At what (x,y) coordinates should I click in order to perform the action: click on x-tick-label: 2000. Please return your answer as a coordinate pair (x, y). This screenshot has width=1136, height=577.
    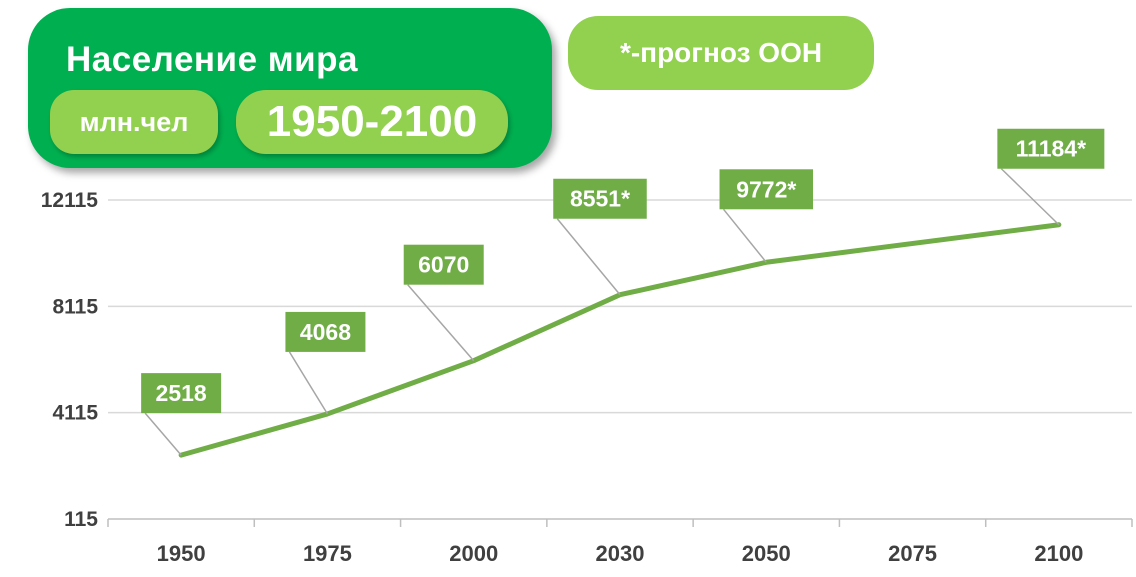
    Looking at the image, I should click on (473, 553).